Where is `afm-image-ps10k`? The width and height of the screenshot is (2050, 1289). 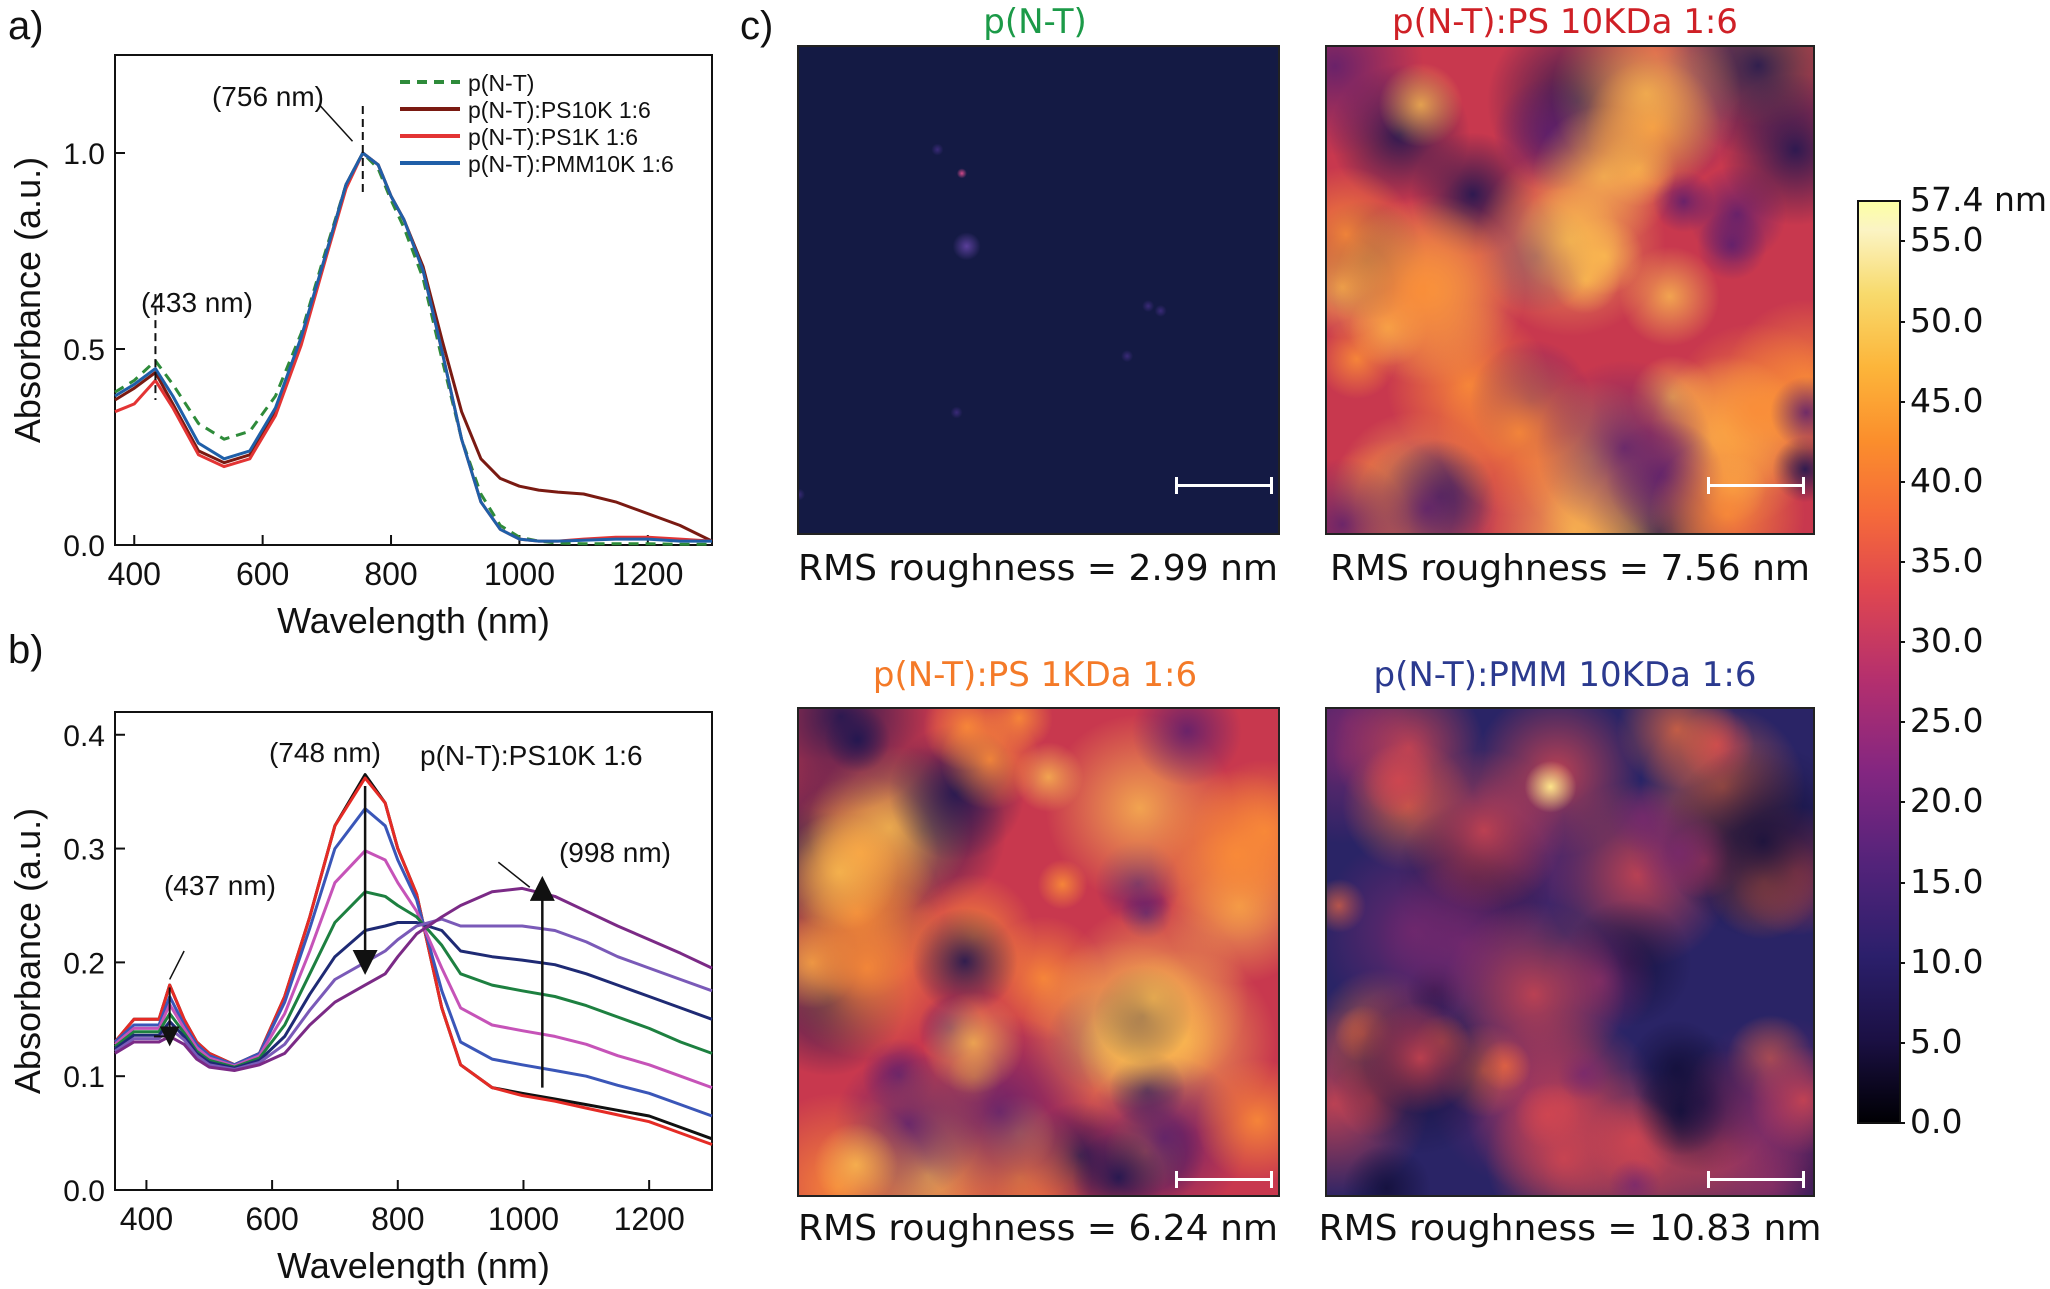 afm-image-ps10k is located at coordinates (1570, 290).